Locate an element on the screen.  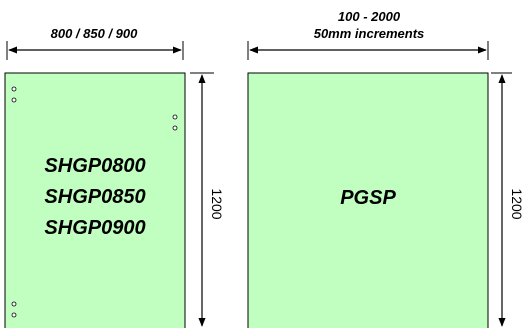
right-width-label-line1: 100 - 2000 is located at coordinates (369, 16).